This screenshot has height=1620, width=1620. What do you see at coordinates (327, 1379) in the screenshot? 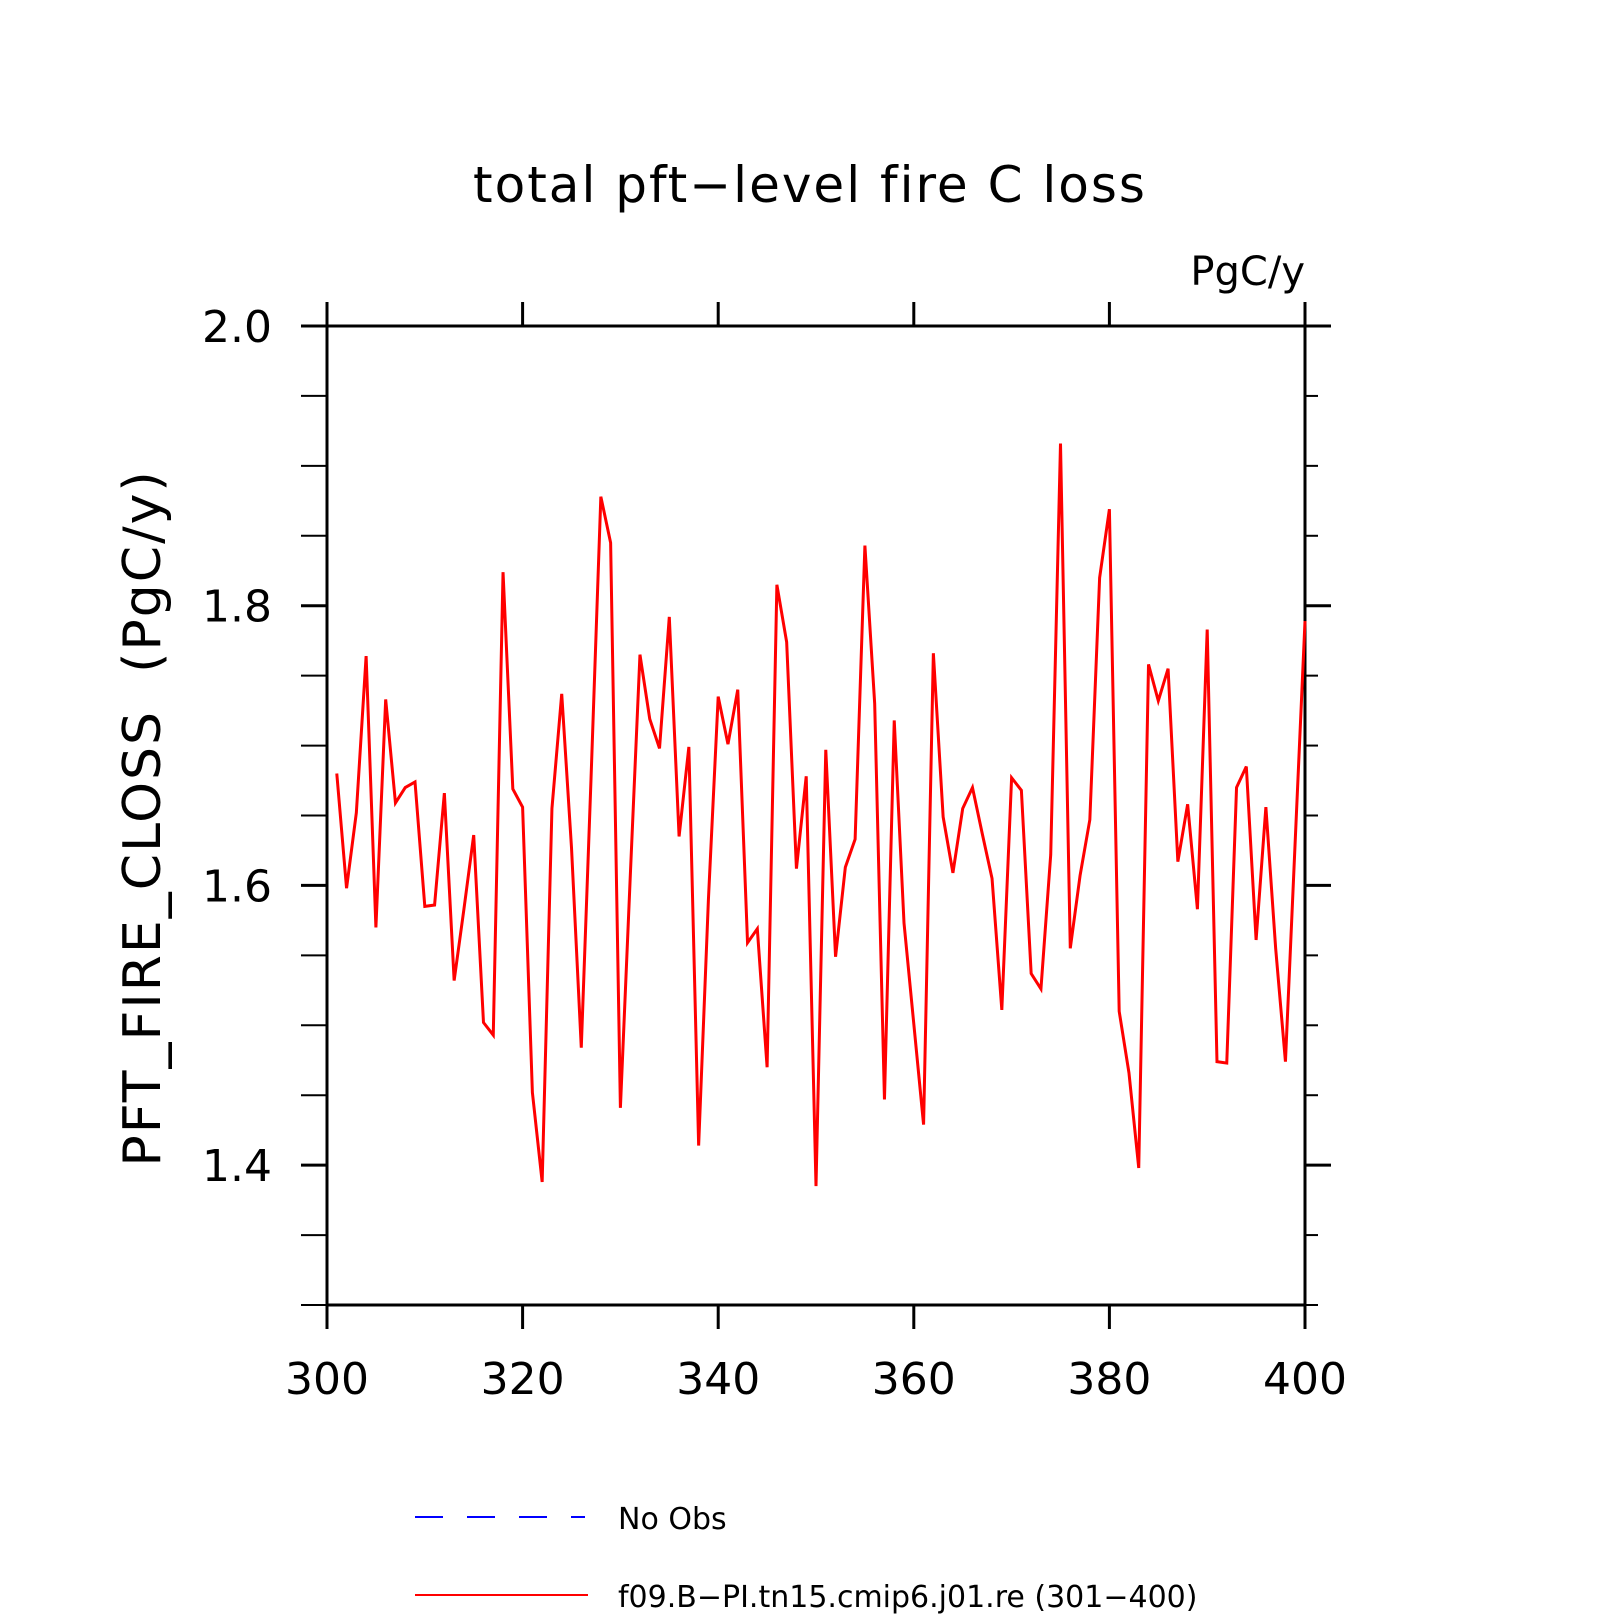
I see `x-tick-label: 300` at bounding box center [327, 1379].